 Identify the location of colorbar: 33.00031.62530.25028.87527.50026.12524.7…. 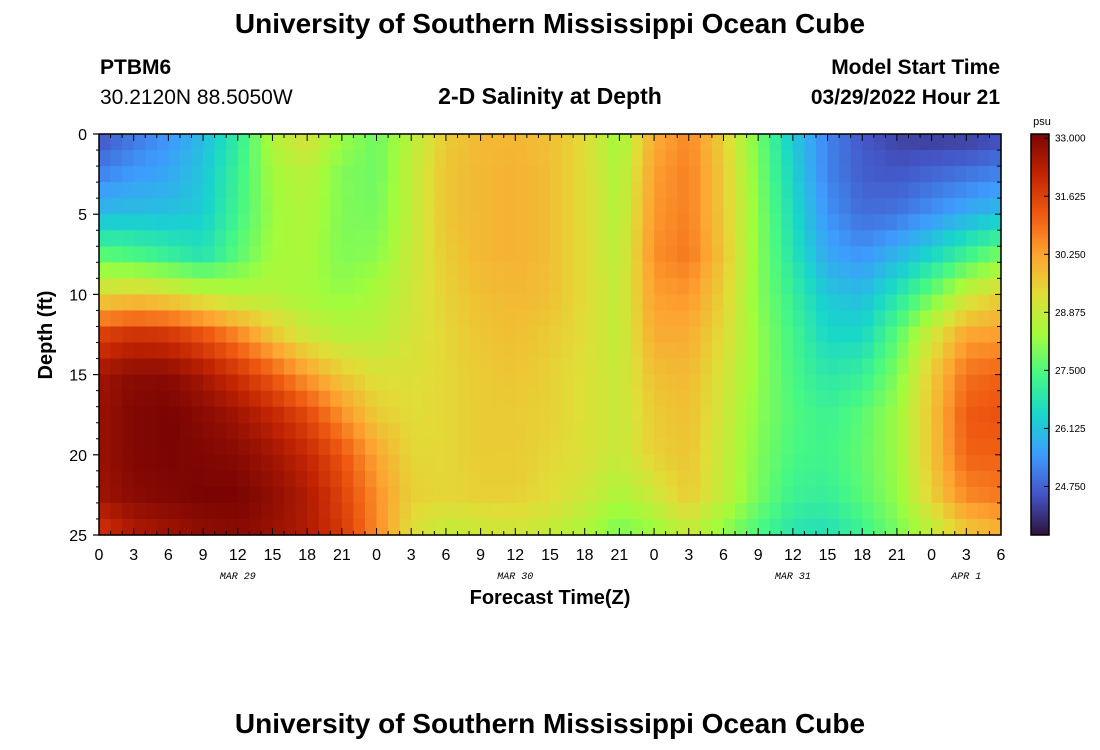
(1058, 334).